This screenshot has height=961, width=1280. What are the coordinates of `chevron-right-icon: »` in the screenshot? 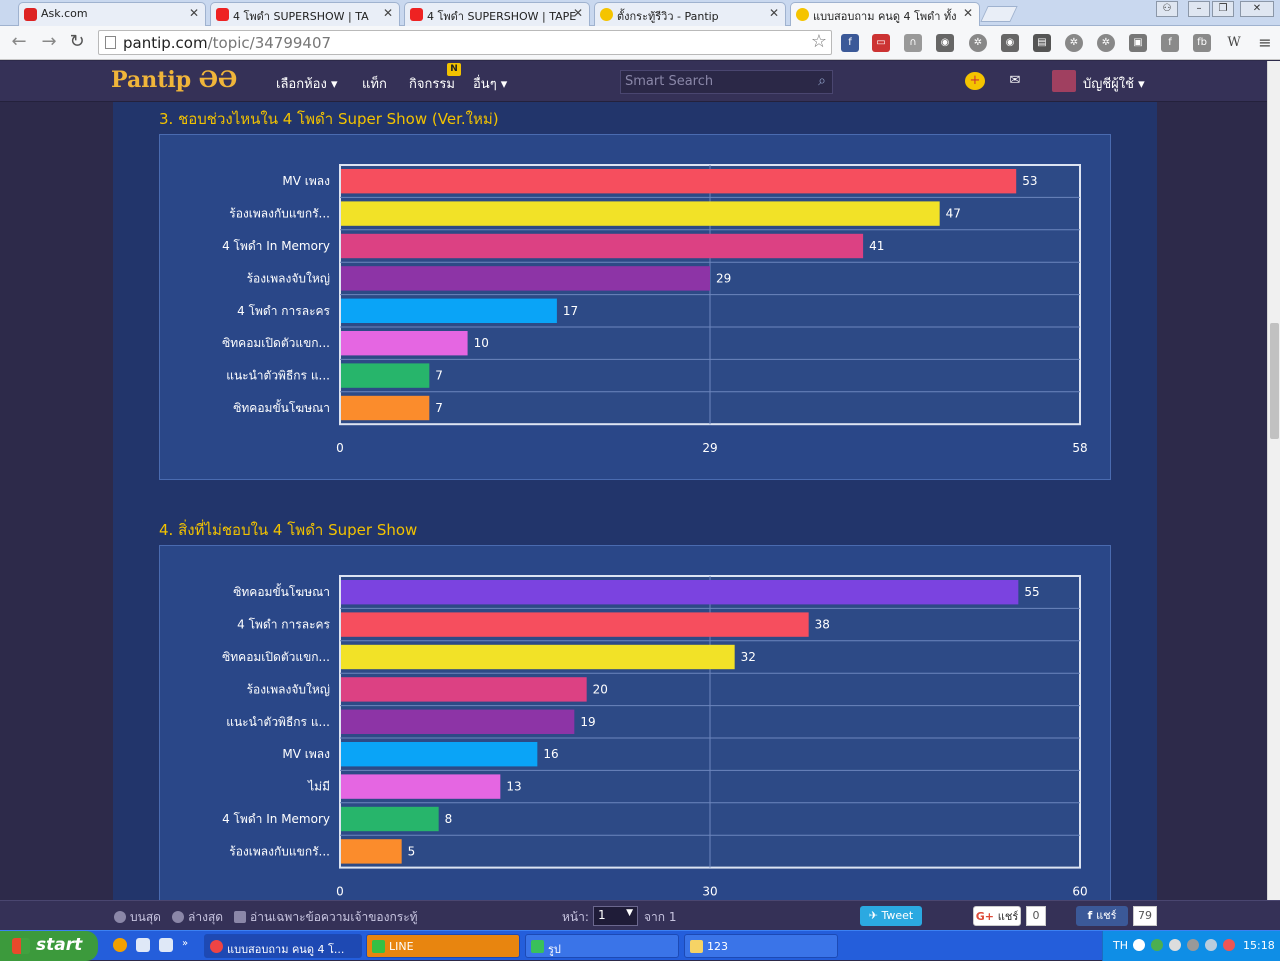 It's located at (185, 943).